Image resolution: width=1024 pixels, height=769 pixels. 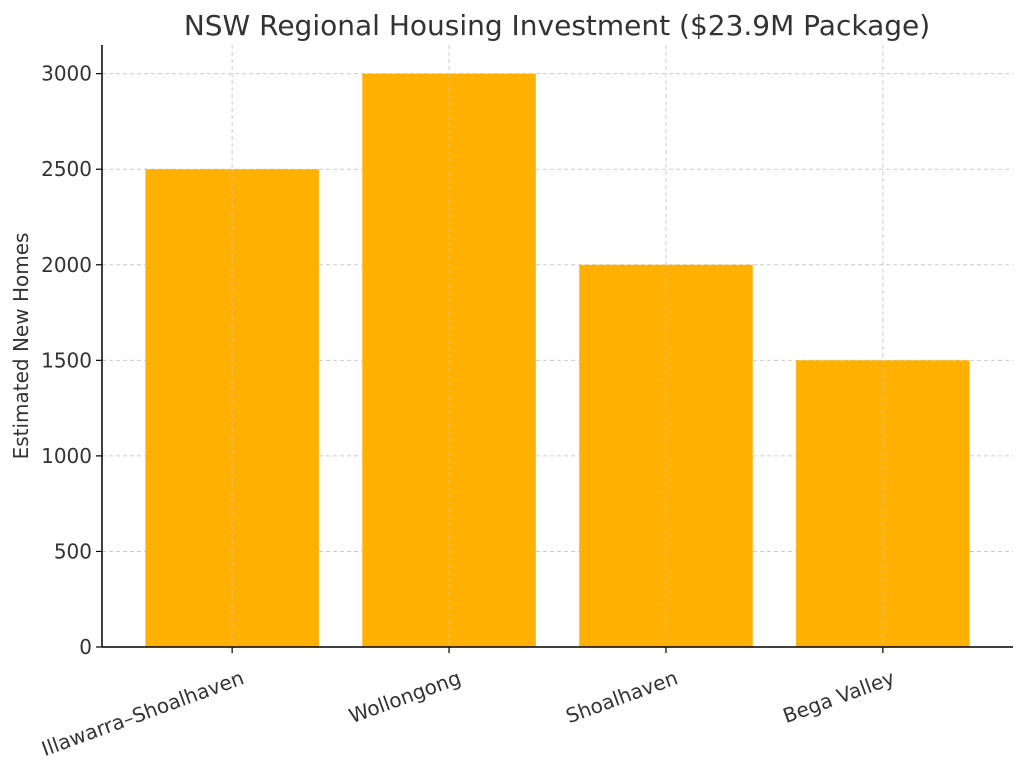 What do you see at coordinates (66, 456) in the screenshot?
I see `y-tick-label: 1000` at bounding box center [66, 456].